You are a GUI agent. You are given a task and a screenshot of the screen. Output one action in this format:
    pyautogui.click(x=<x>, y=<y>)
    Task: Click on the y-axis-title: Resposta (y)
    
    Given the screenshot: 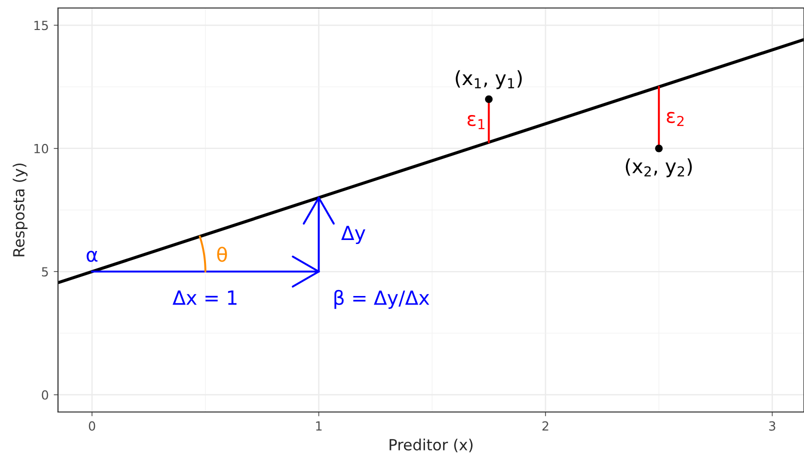 What is the action you would take?
    pyautogui.click(x=20, y=210)
    